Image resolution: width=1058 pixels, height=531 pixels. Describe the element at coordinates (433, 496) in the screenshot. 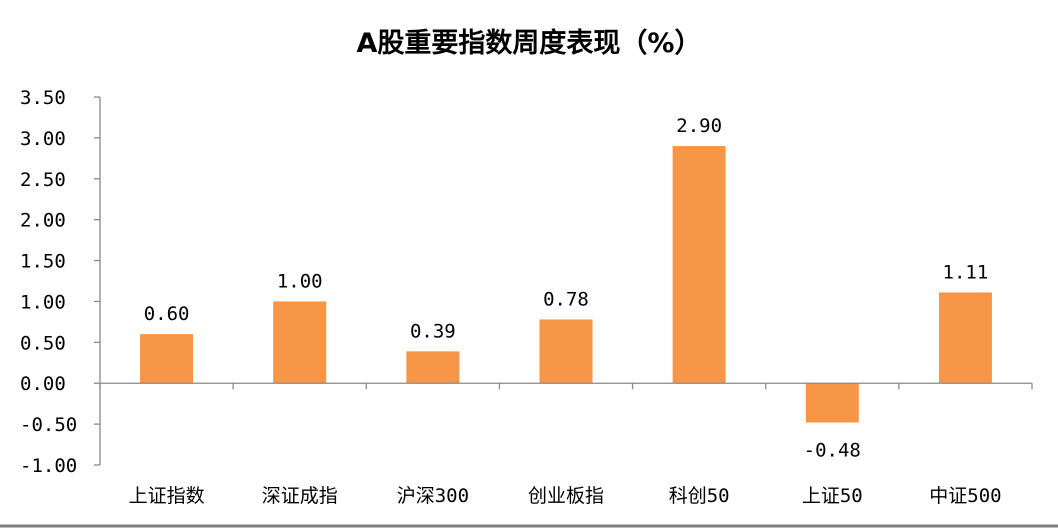

I see `x-category-label: 沪深300` at that location.